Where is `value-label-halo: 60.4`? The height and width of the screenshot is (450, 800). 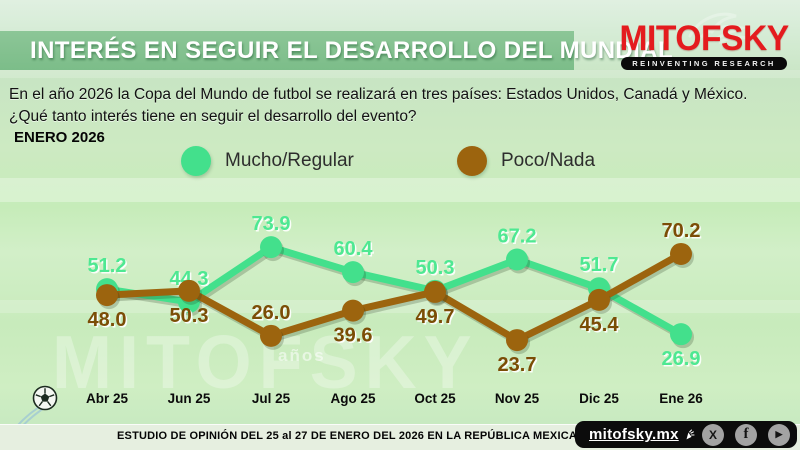 value-label-halo: 60.4 is located at coordinates (355, 251).